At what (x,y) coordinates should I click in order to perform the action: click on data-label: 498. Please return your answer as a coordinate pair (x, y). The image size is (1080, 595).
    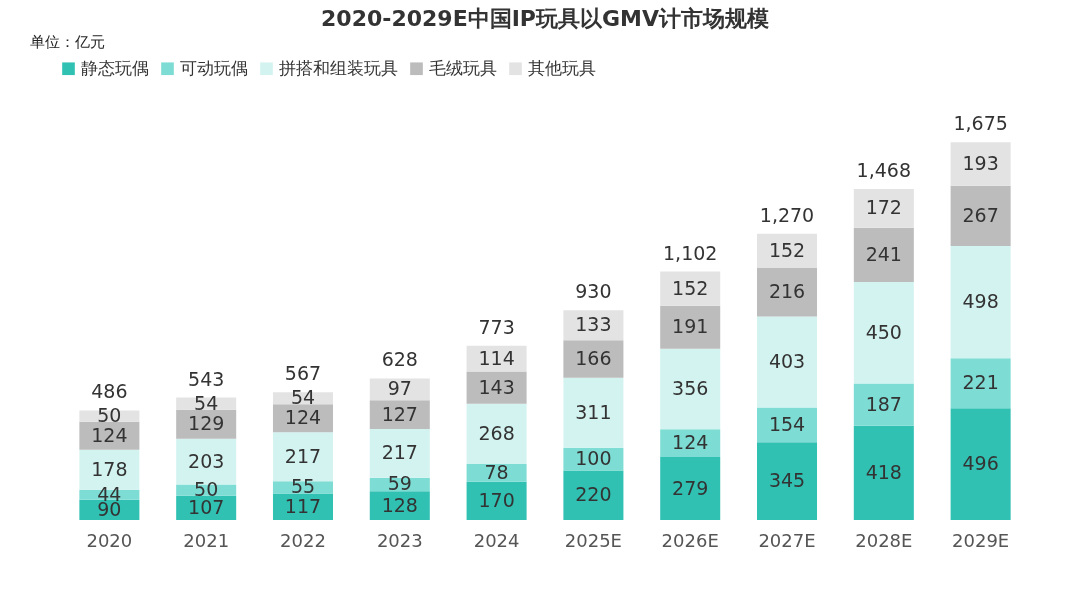
    Looking at the image, I should click on (980, 301).